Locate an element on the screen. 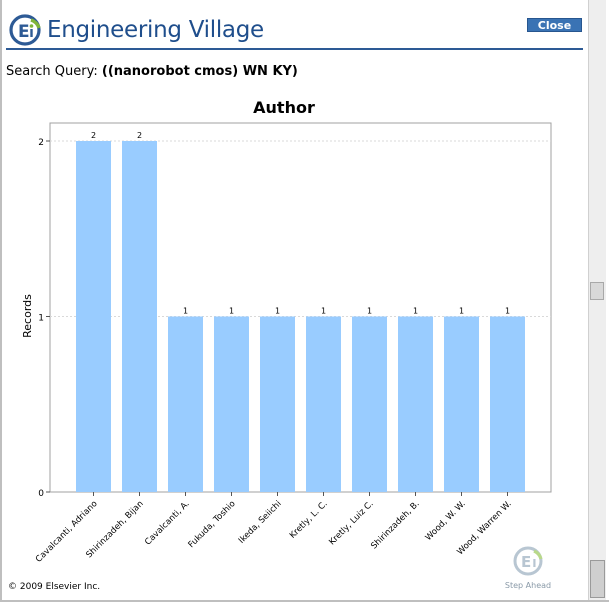 This screenshot has height=602, width=609. x-tick-label: Shirinzadeh, B. is located at coordinates (395, 525).